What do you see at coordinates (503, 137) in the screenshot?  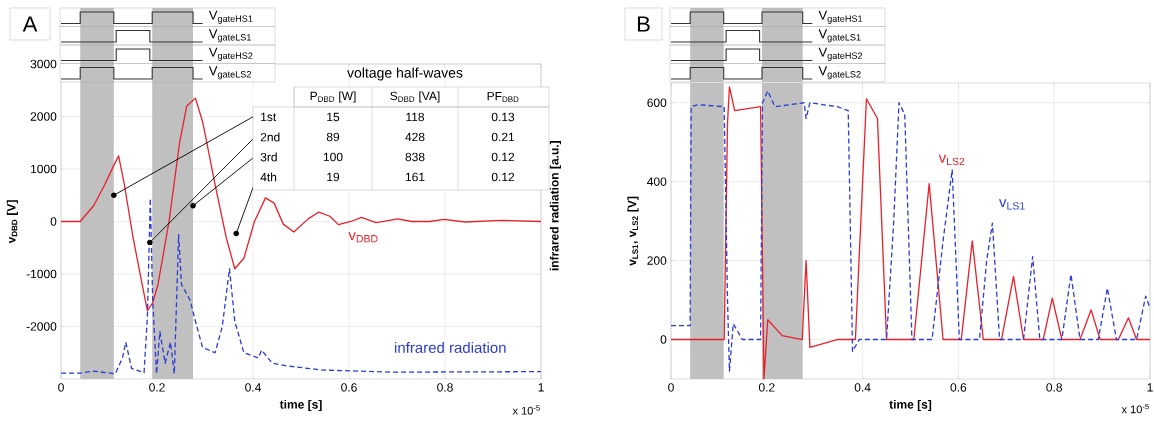 I see `annotation: 0.21` at bounding box center [503, 137].